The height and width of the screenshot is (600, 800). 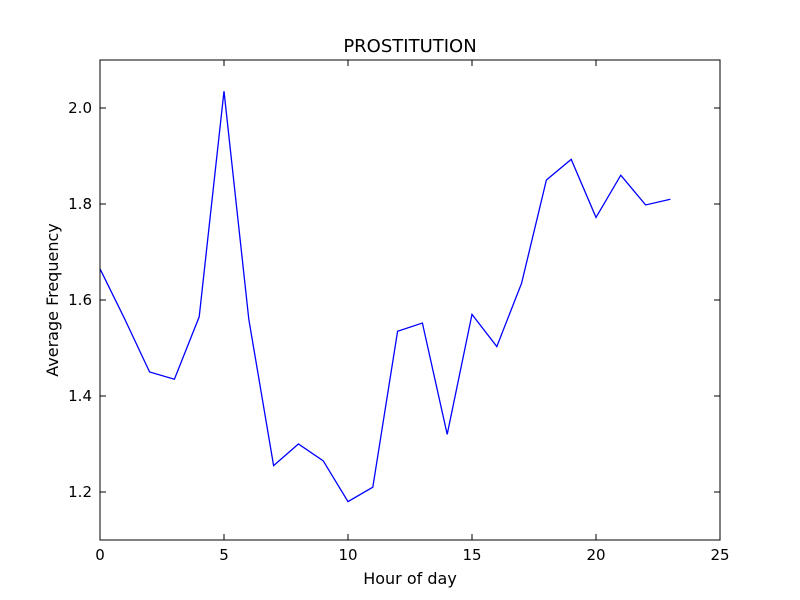 I want to click on x-tick-label: 15, so click(x=471, y=555).